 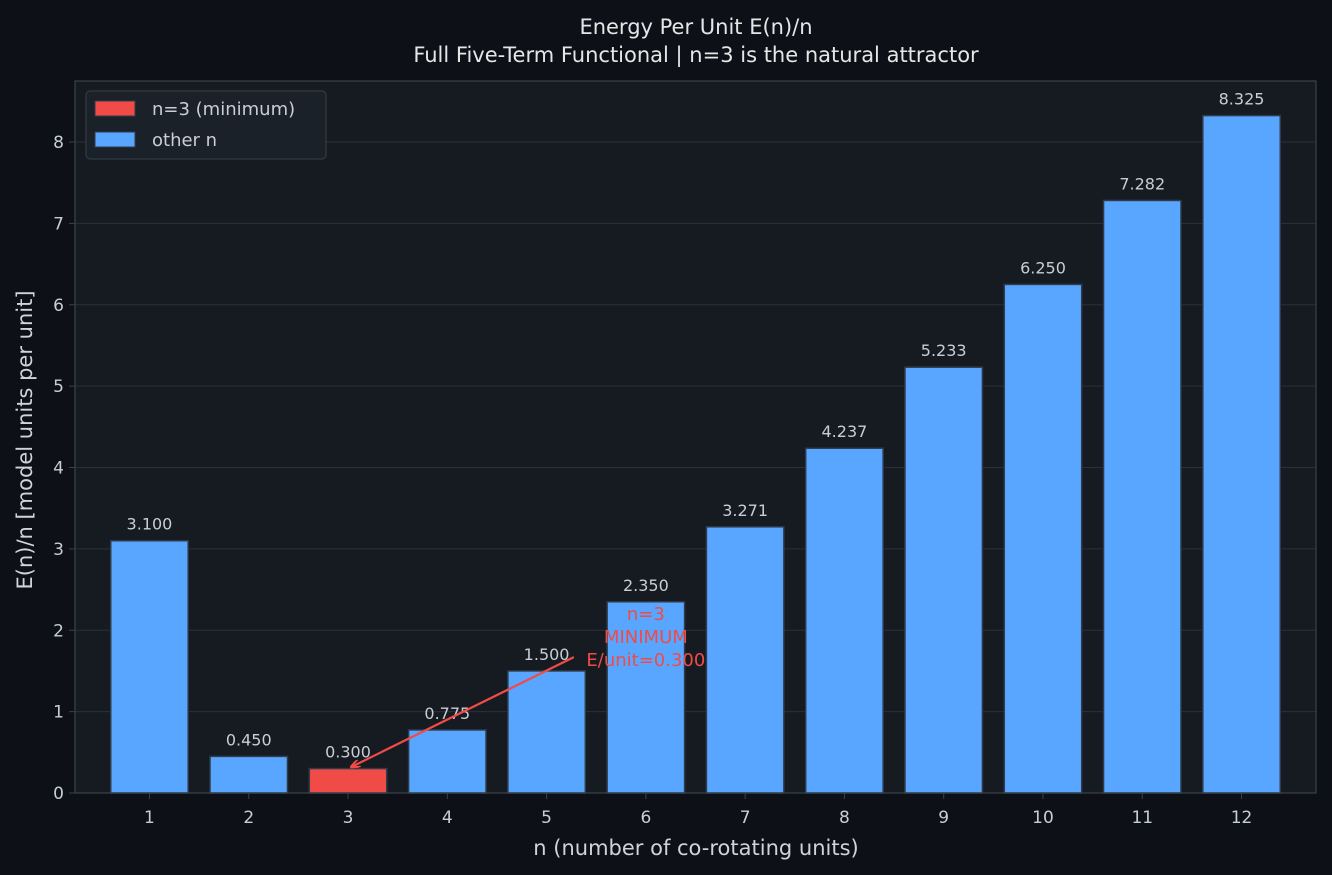 I want to click on bar-value-label: 4.237, so click(x=845, y=431).